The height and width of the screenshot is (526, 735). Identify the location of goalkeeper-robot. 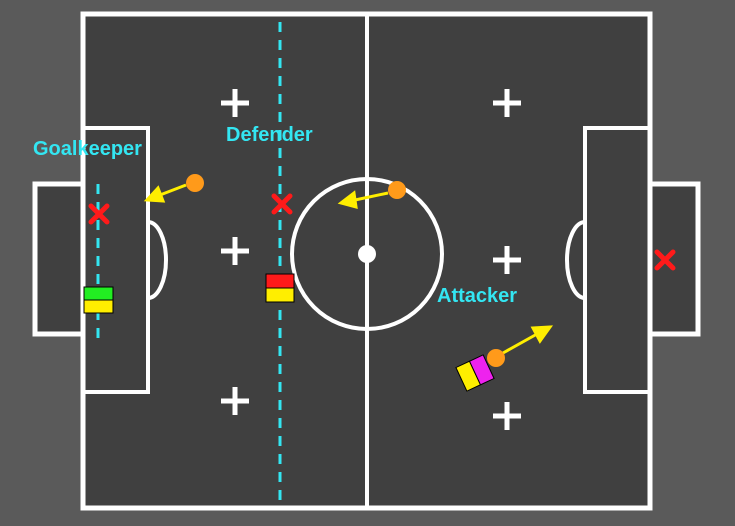
(98, 300).